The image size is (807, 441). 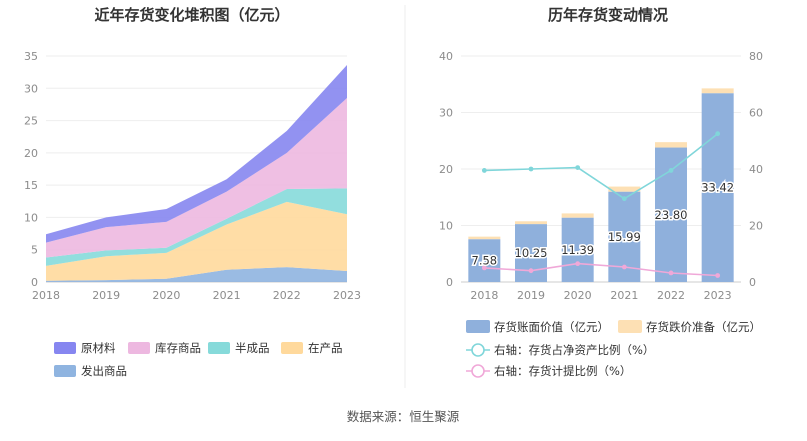 What do you see at coordinates (31, 121) in the screenshot?
I see `left-y-tick-25: 25` at bounding box center [31, 121].